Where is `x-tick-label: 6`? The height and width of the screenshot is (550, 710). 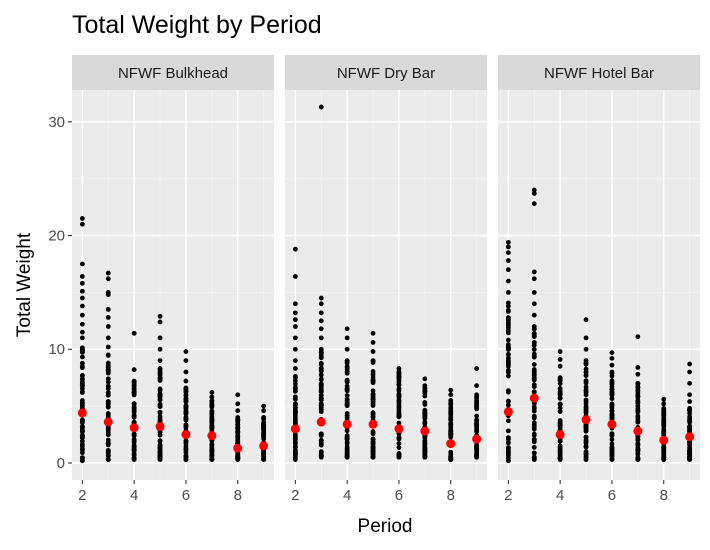 x-tick-label: 6 is located at coordinates (612, 495).